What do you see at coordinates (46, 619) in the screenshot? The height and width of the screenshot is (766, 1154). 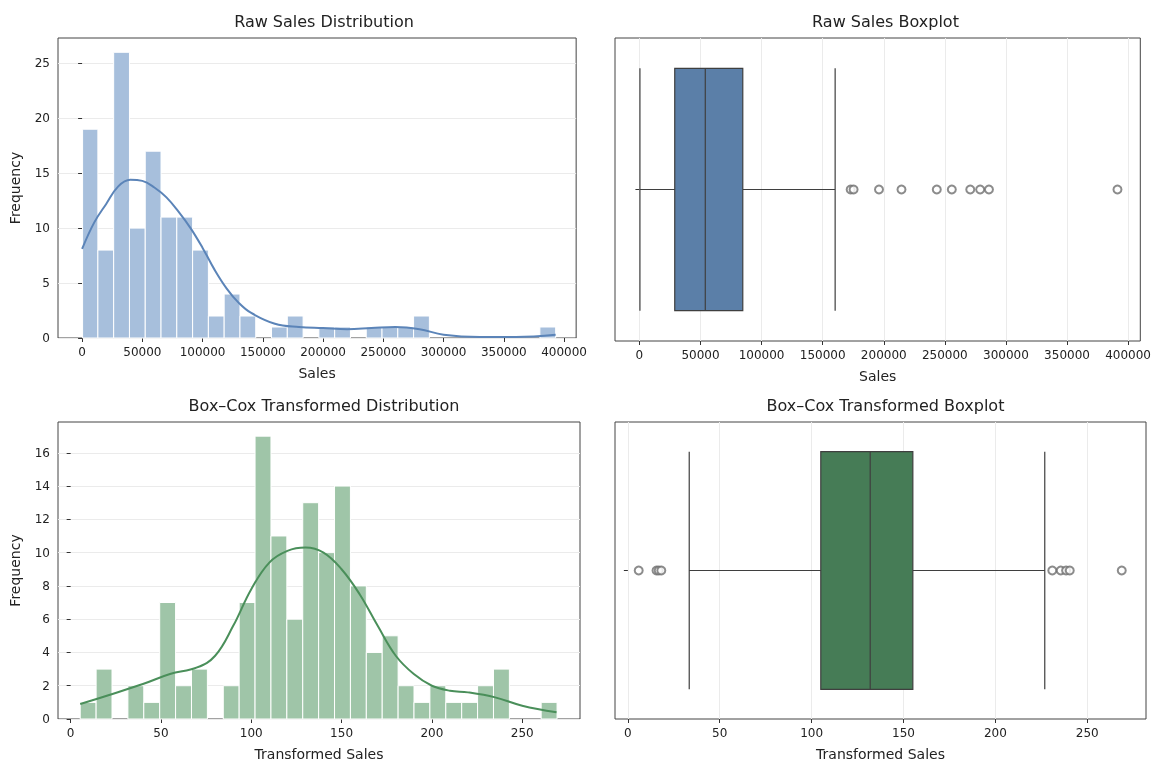 I see `y-tick-label: 6` at bounding box center [46, 619].